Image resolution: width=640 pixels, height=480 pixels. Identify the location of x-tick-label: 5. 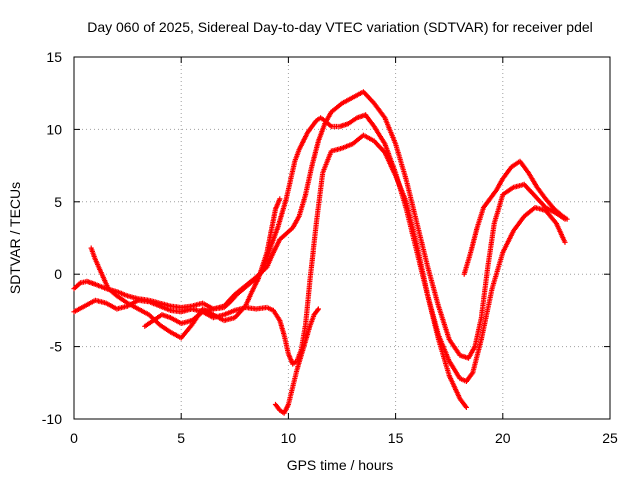
(181, 438).